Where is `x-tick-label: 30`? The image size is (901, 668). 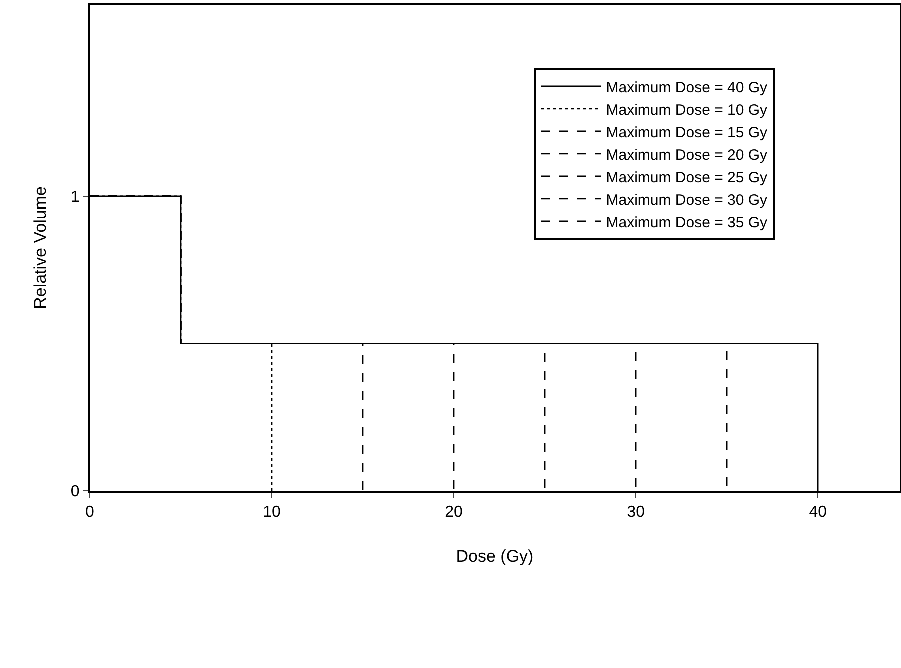 x-tick-label: 30 is located at coordinates (636, 513).